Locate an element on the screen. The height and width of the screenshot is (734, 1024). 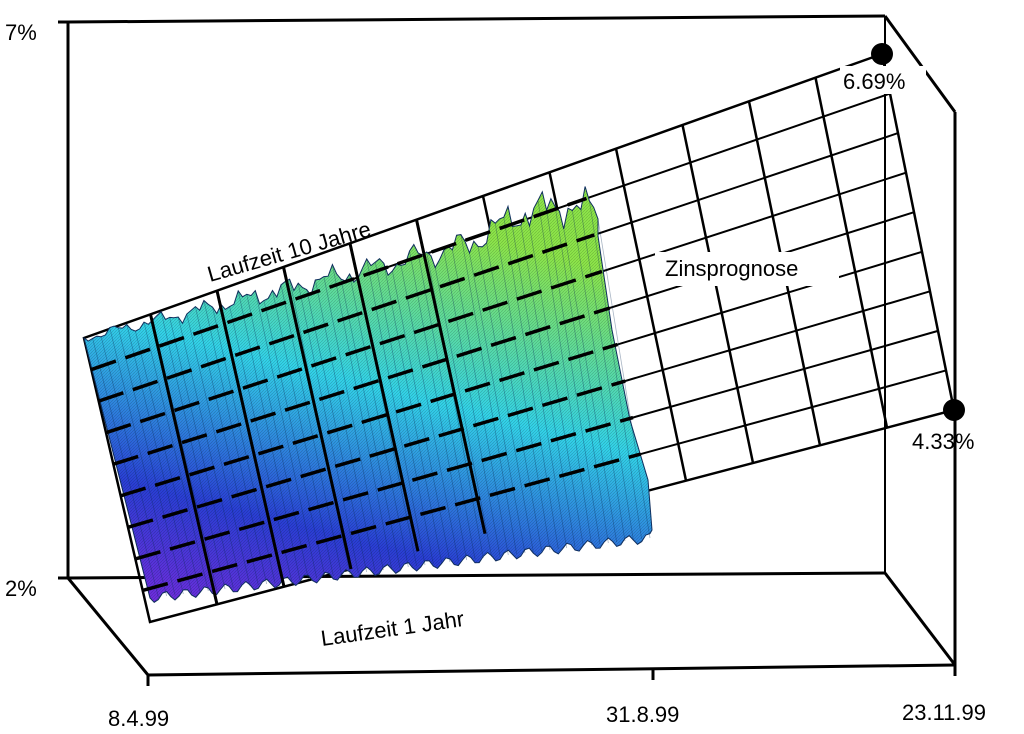
forecast-label: Zinsprognose is located at coordinates (731, 268).